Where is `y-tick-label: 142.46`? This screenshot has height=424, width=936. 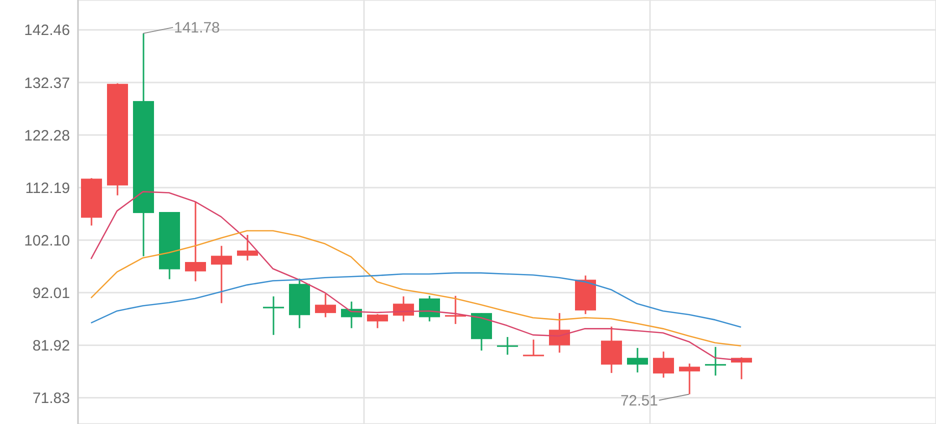 y-tick-label: 142.46 is located at coordinates (47, 31).